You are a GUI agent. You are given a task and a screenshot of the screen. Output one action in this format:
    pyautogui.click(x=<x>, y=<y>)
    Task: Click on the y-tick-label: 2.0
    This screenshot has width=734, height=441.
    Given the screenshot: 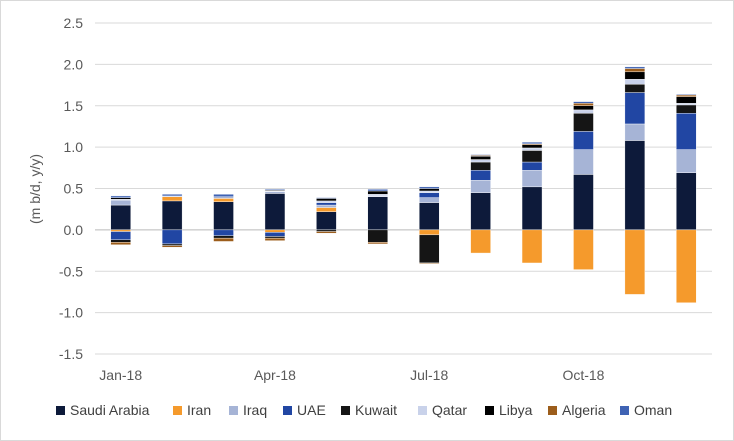 What is the action you would take?
    pyautogui.click(x=74, y=64)
    